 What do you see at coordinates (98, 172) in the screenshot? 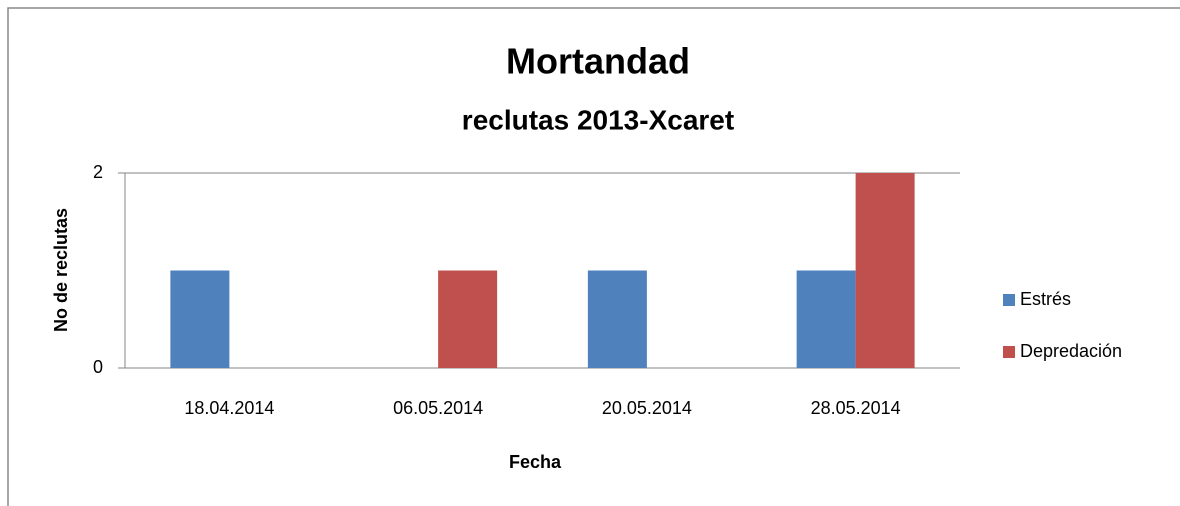
I see `y-tick-label: 2` at bounding box center [98, 172].